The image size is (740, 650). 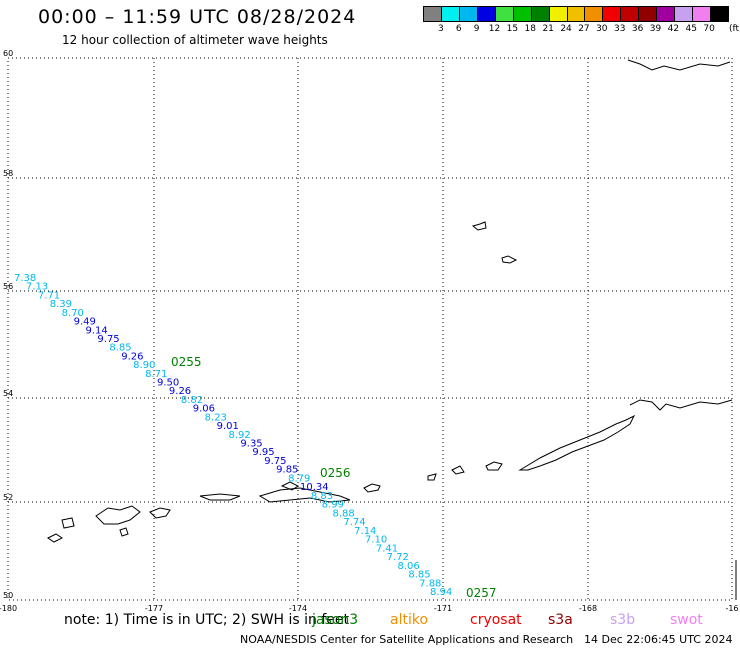 What do you see at coordinates (623, 620) in the screenshot?
I see `legend-s3b: s3b` at bounding box center [623, 620].